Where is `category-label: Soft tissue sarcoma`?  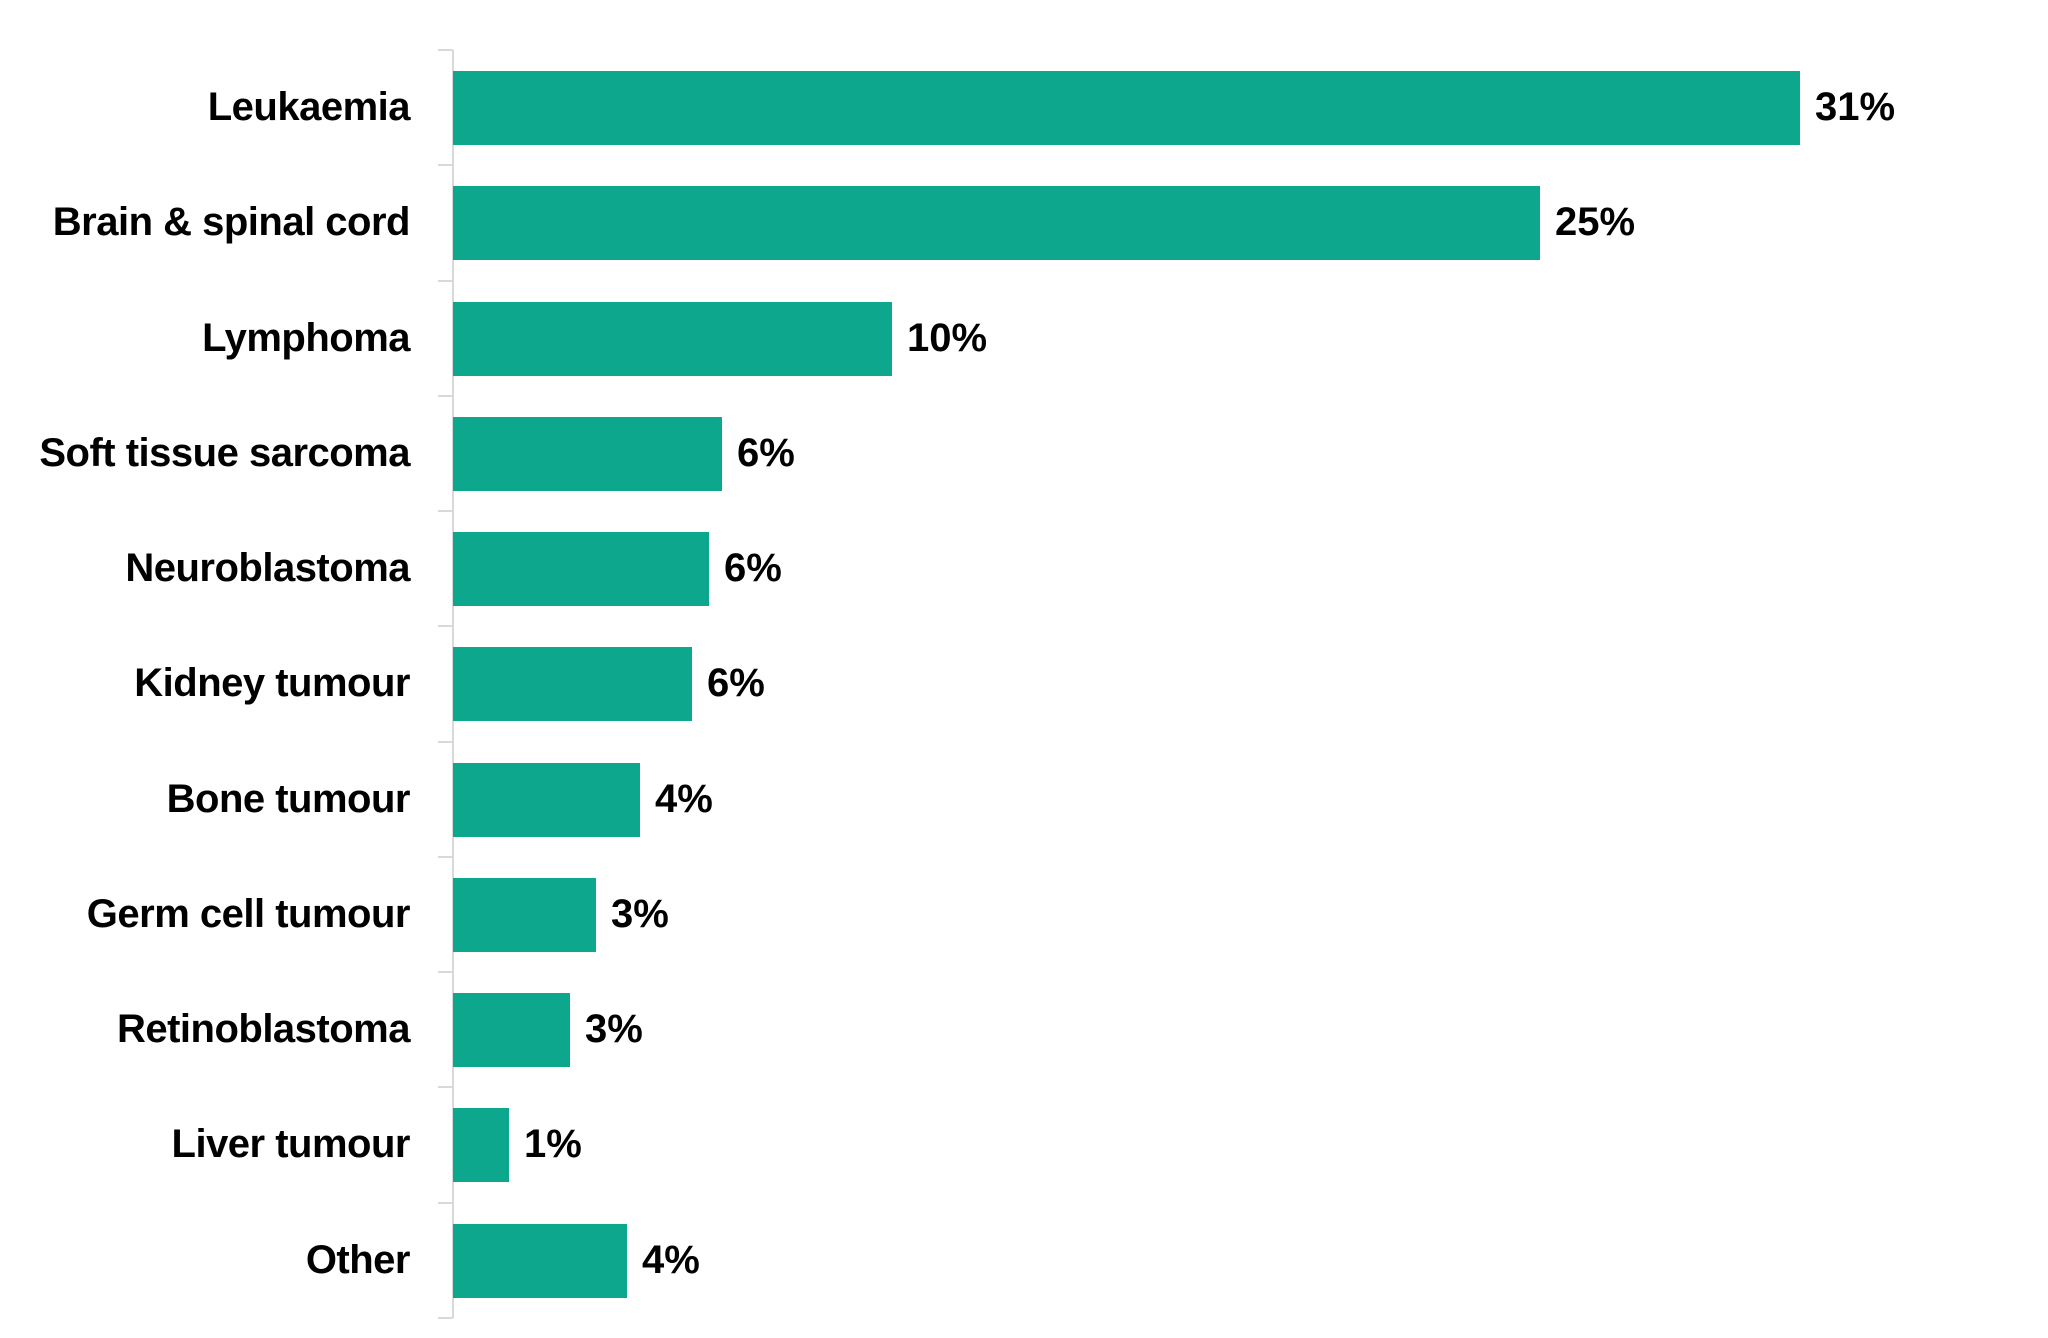 category-label: Soft tissue sarcoma is located at coordinates (224, 453).